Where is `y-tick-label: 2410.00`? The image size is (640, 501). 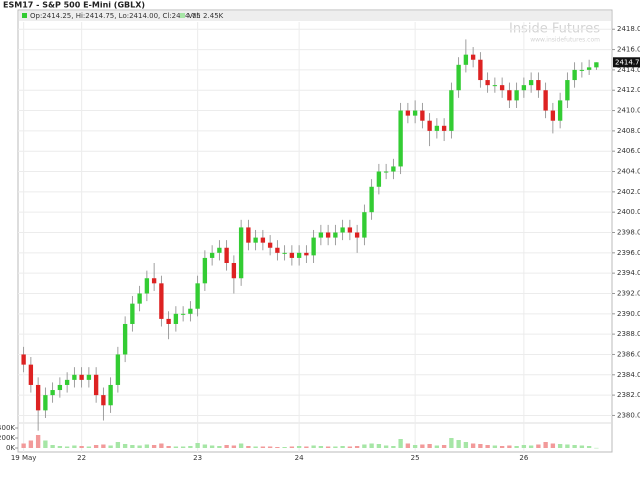
y-tick-label: 2410.00 is located at coordinates (628, 111).